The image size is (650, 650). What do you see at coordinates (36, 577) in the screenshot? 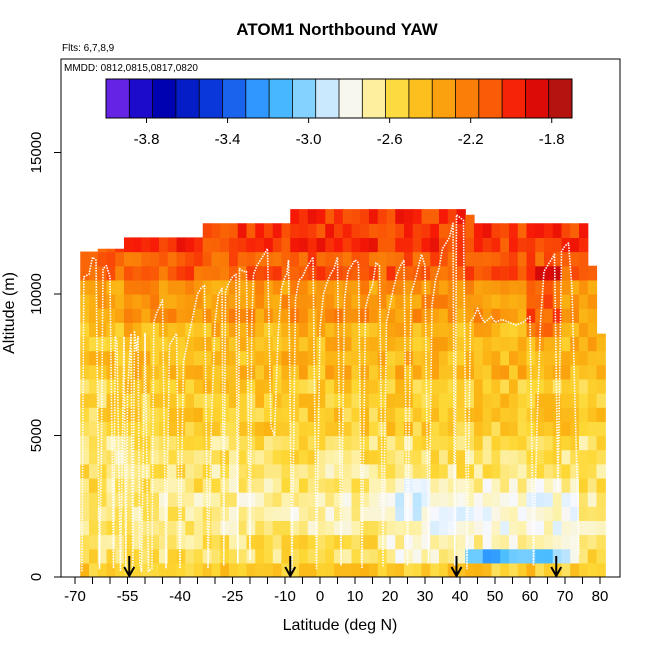
I see `y-tick-label: 0` at bounding box center [36, 577].